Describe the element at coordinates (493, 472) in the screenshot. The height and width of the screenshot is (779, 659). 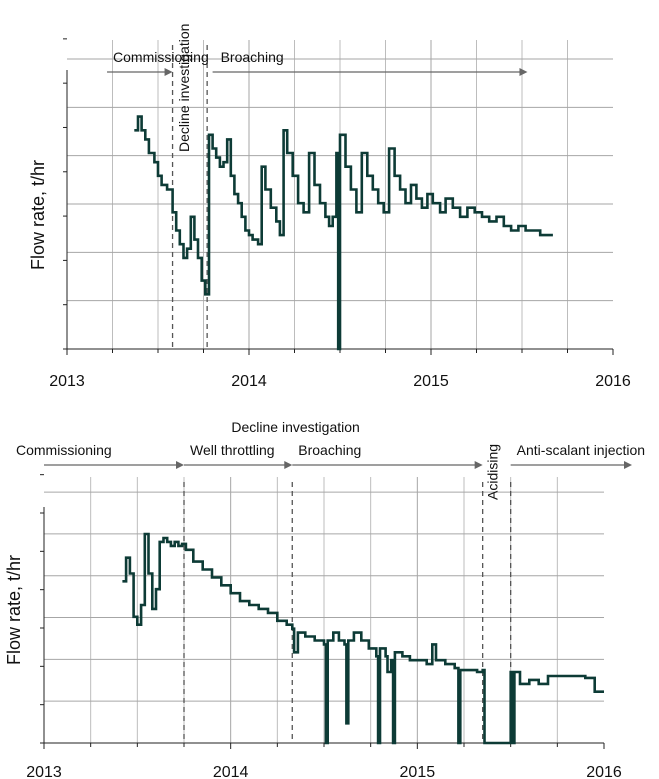
I see `annotation-label: Acidising` at that location.